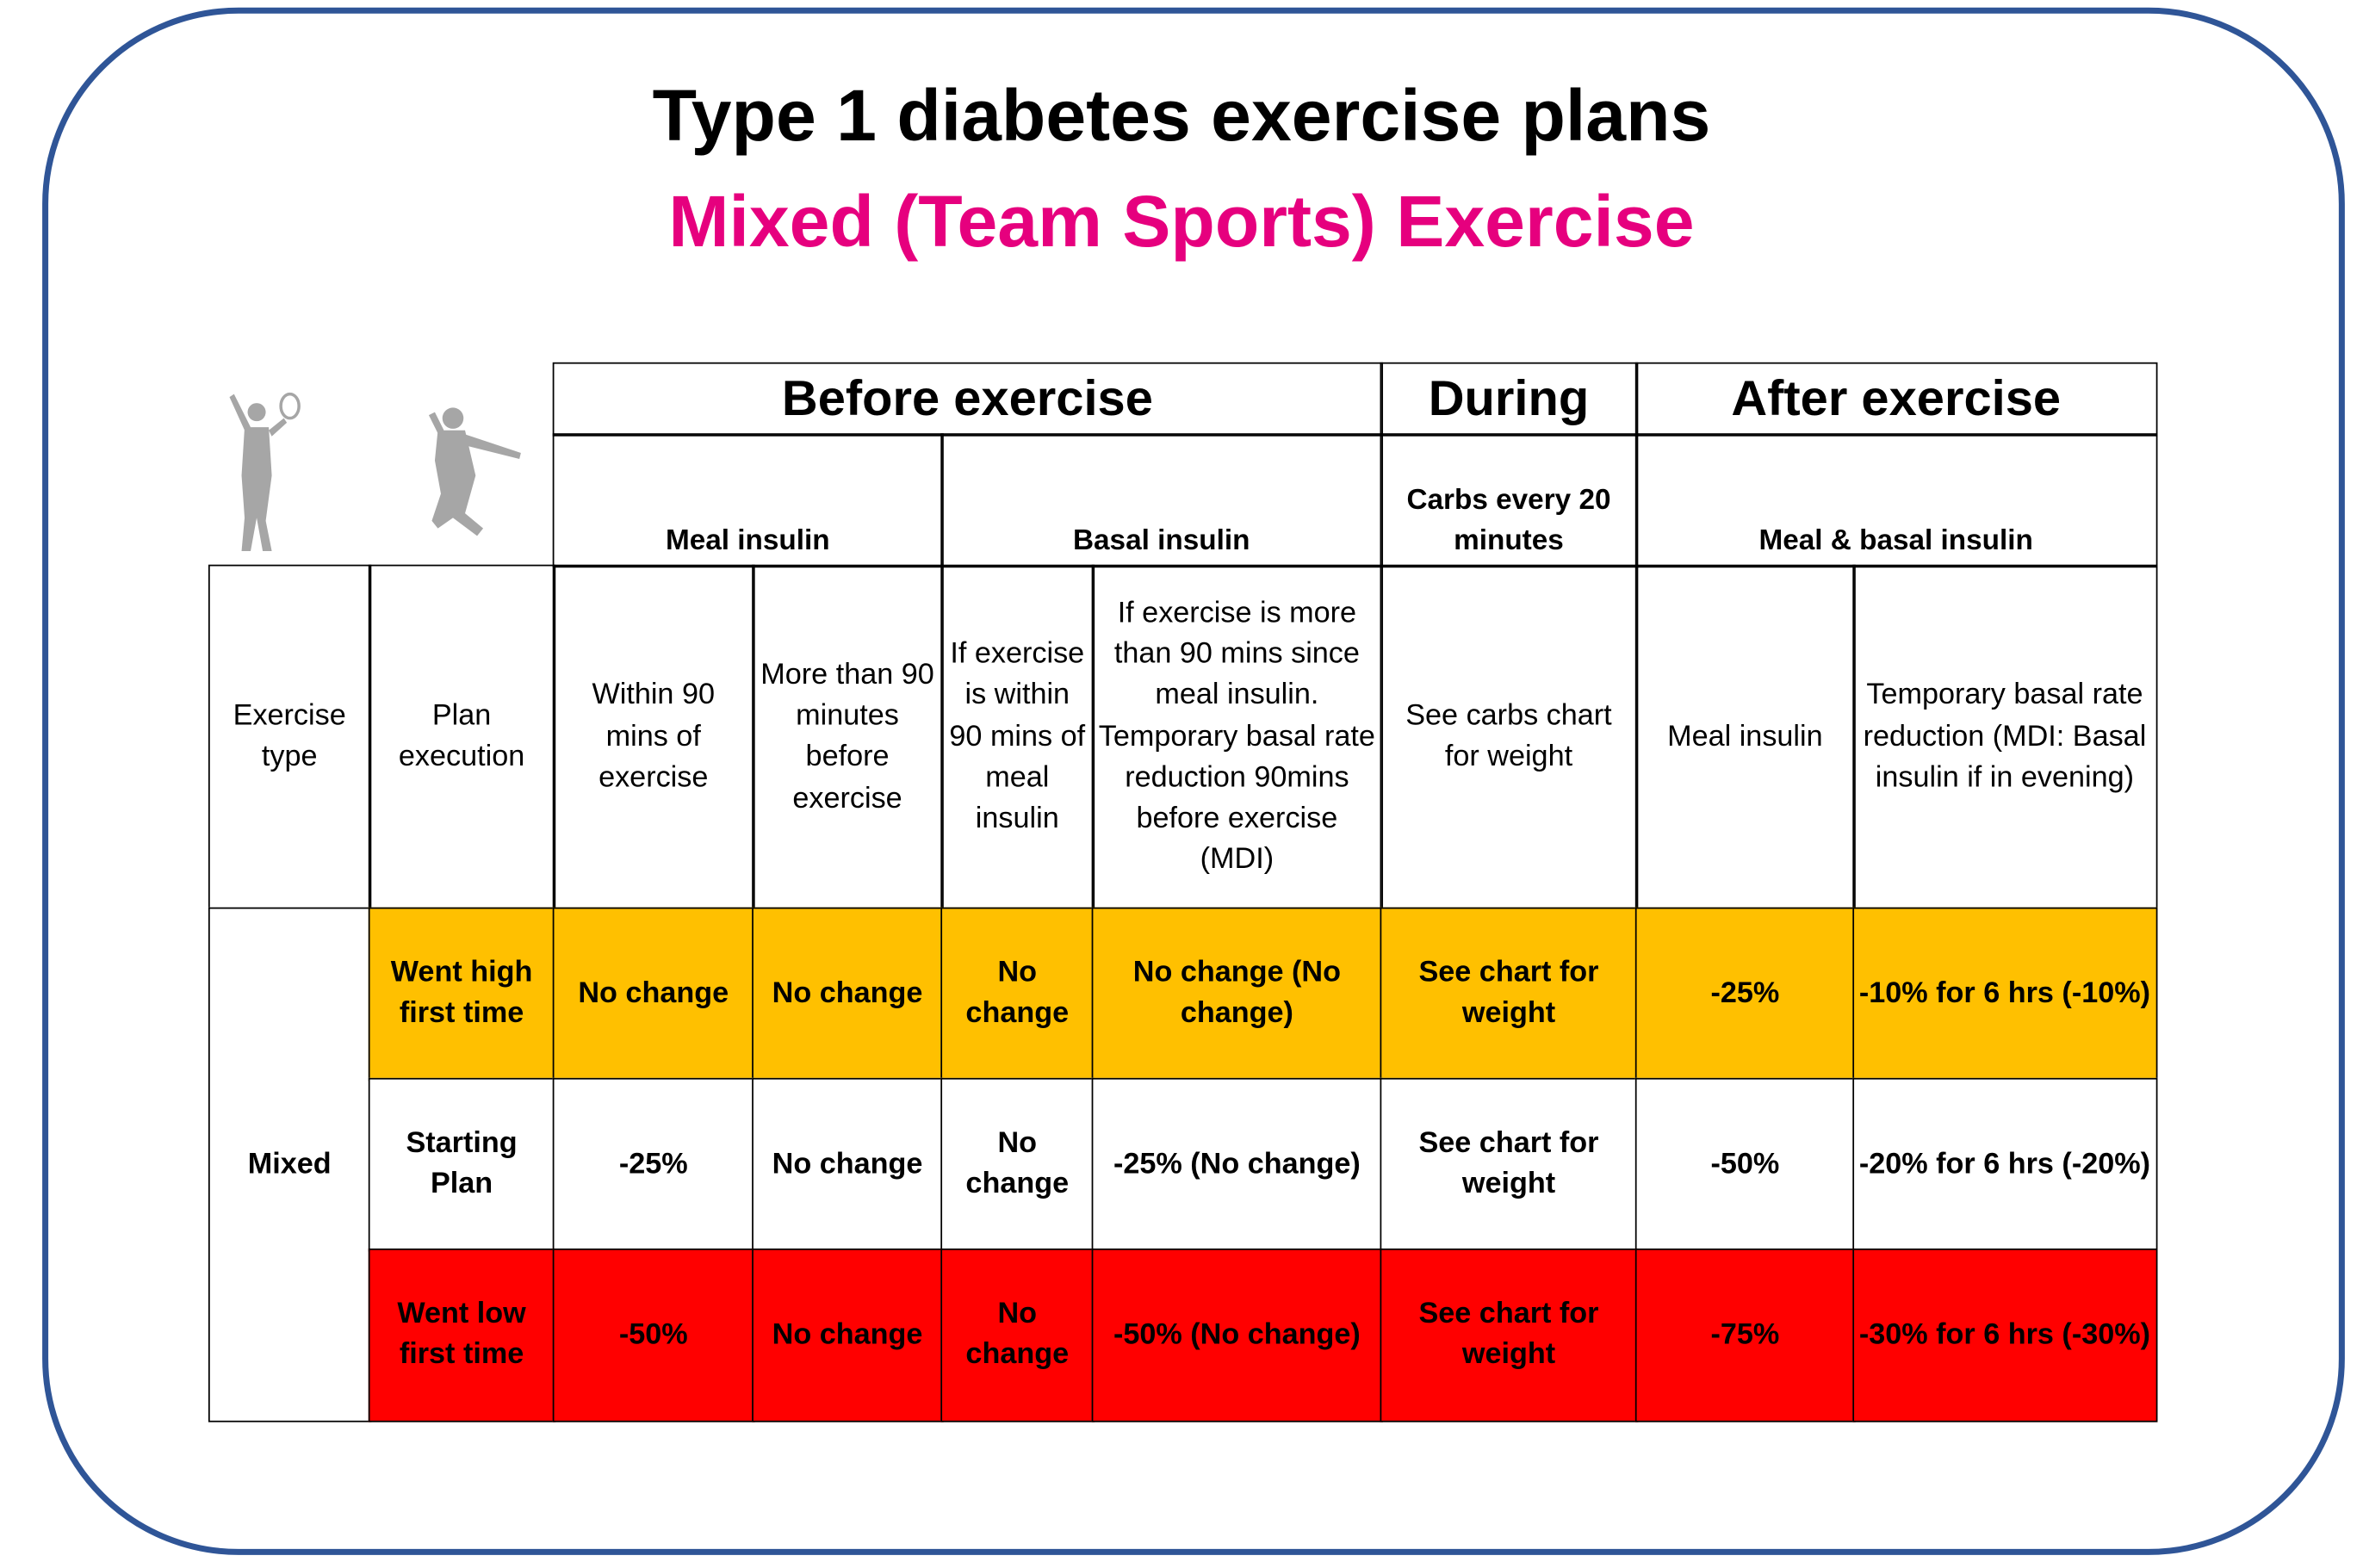  I want to click on table-cell: No change (No change), so click(1237, 994).